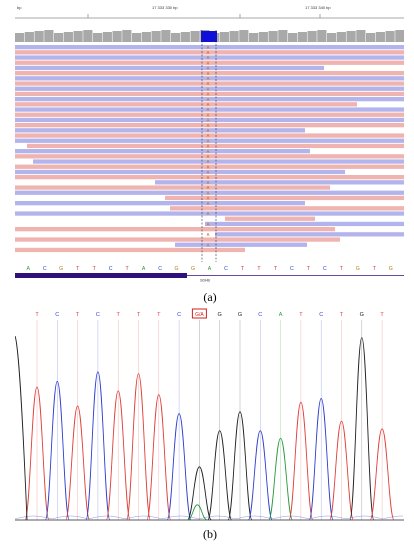 This screenshot has height=550, width=414. Describe the element at coordinates (318, 7) in the screenshot. I see `ruler-label: 17 333 340 bp` at that location.